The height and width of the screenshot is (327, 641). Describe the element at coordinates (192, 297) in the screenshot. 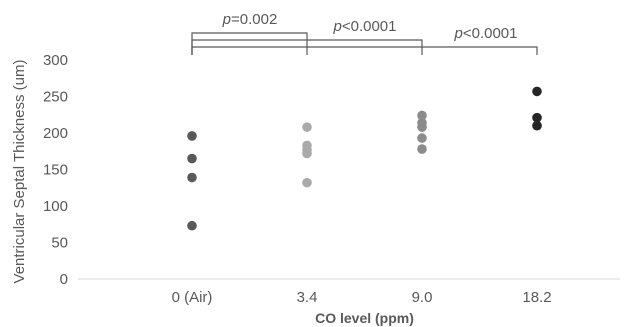

I see `x-tick-label: 0 (Air)` at that location.